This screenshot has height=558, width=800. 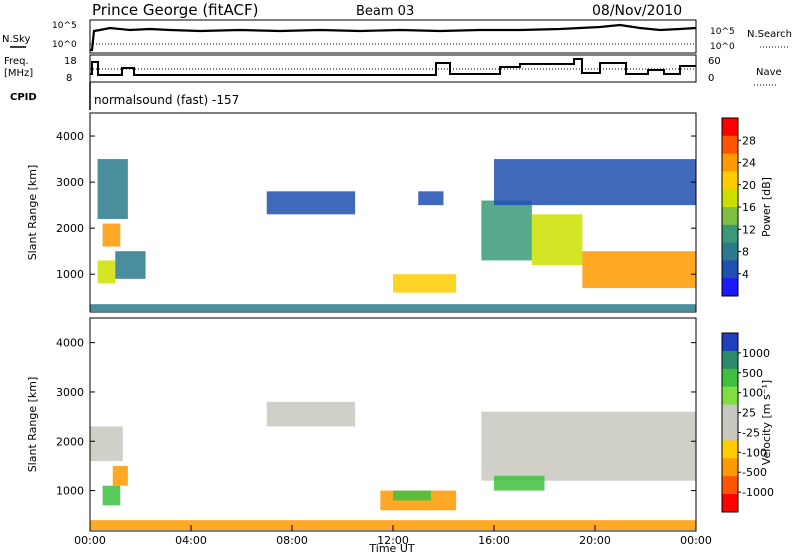 I want to click on power-cbar-tick-3: 16, so click(x=749, y=207).